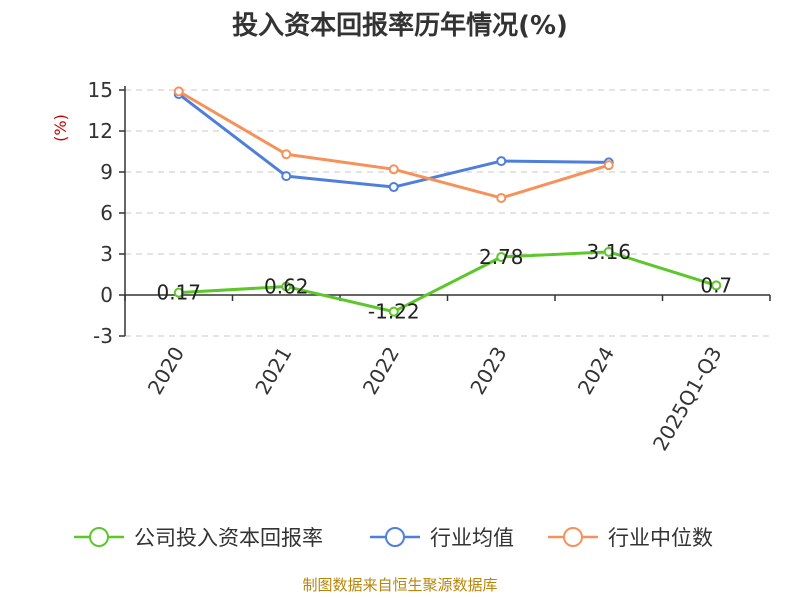 The image size is (800, 600). I want to click on chart-title: 投入资本回报率历年情况(%), so click(400, 25).